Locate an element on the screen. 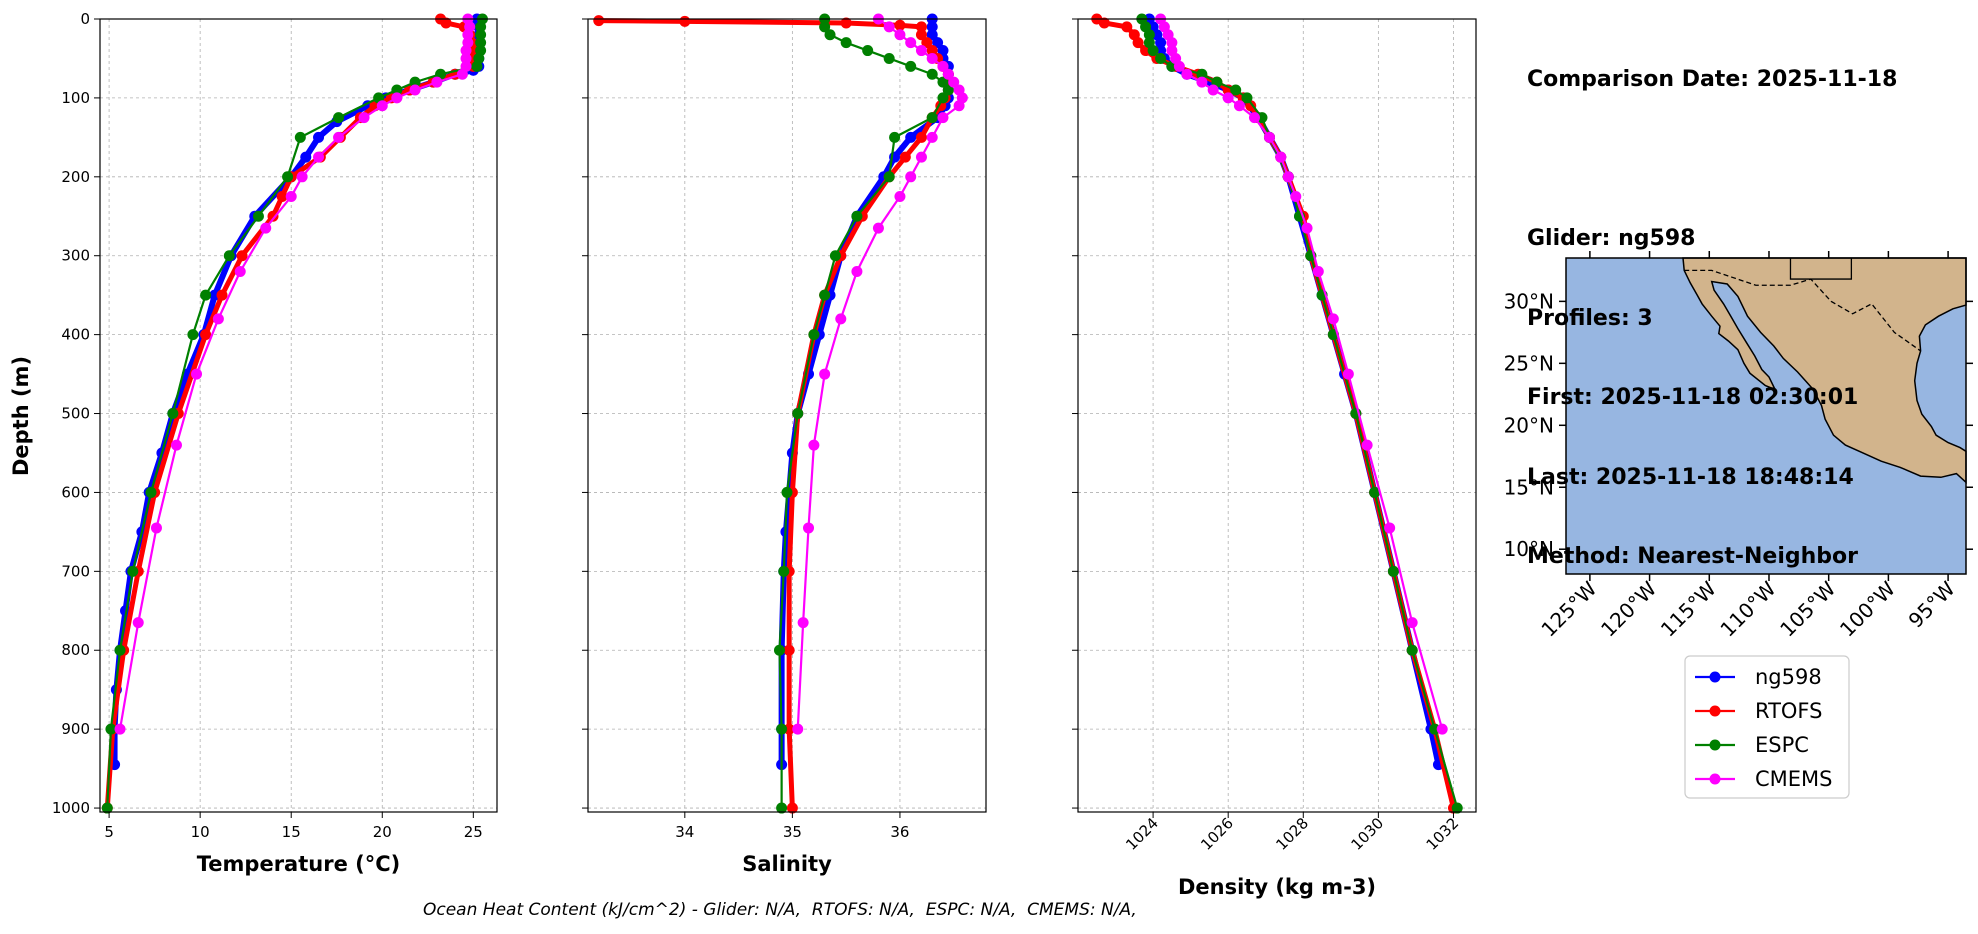  y-tick-label: 0 is located at coordinates (85, 19).